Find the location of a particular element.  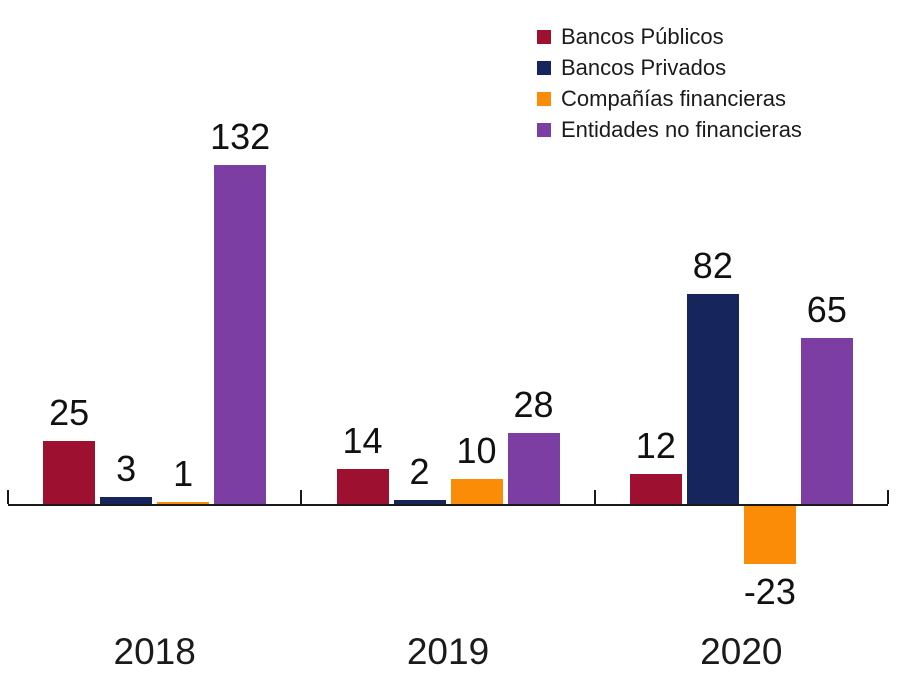

bar-value-label: 10 is located at coordinates (476, 451).